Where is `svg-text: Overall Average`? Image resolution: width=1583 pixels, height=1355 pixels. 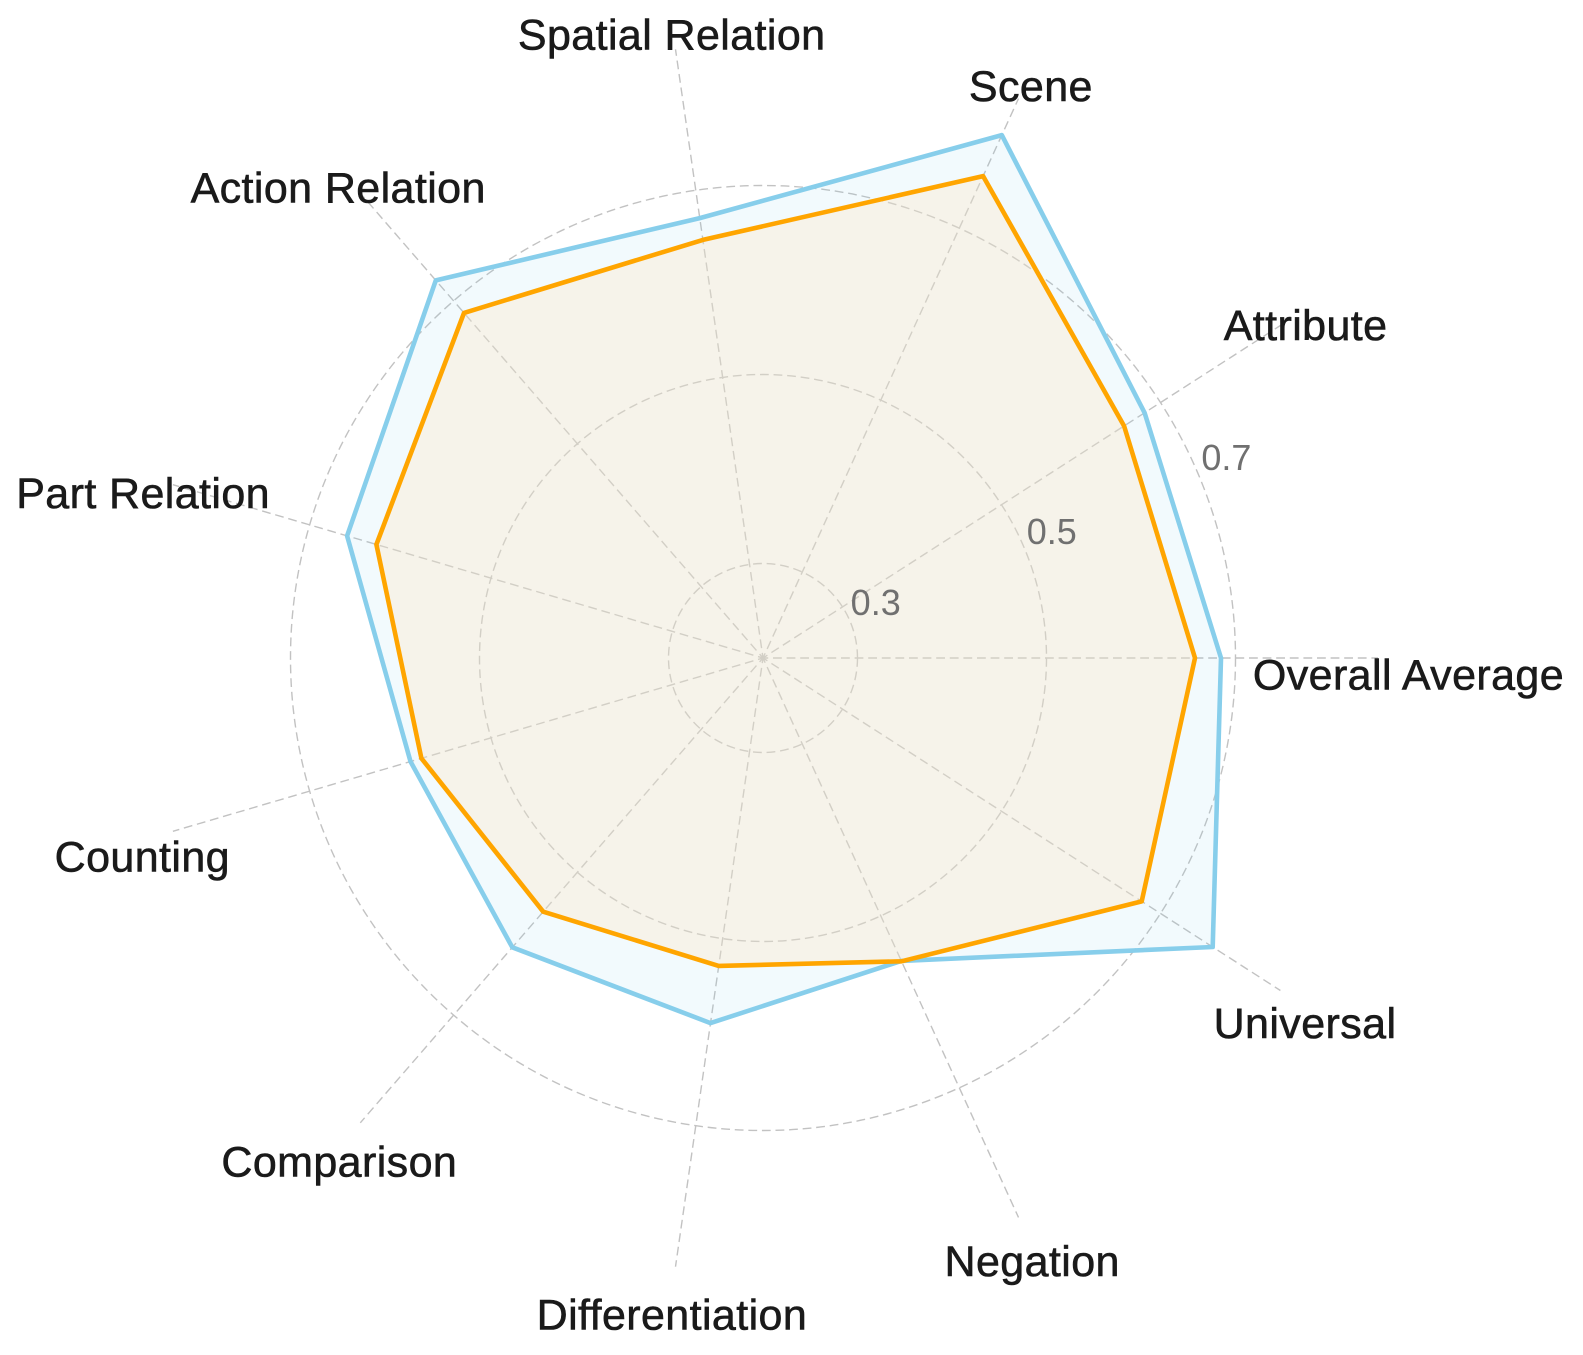
svg-text: Overall Average is located at coordinates (1408, 675).